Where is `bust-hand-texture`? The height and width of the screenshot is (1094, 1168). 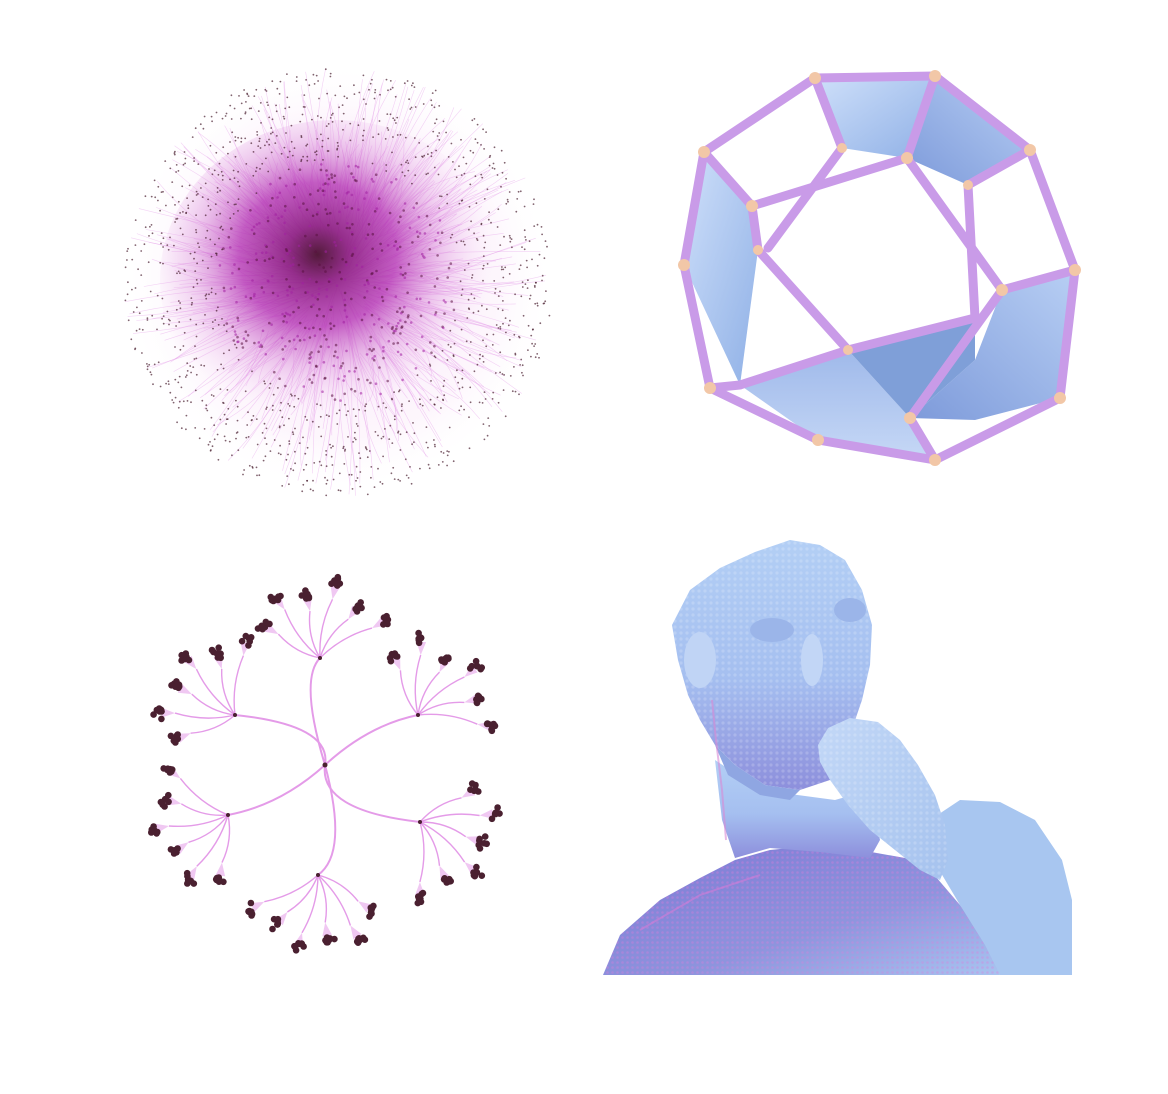 bust-hand-texture is located at coordinates (883, 799).